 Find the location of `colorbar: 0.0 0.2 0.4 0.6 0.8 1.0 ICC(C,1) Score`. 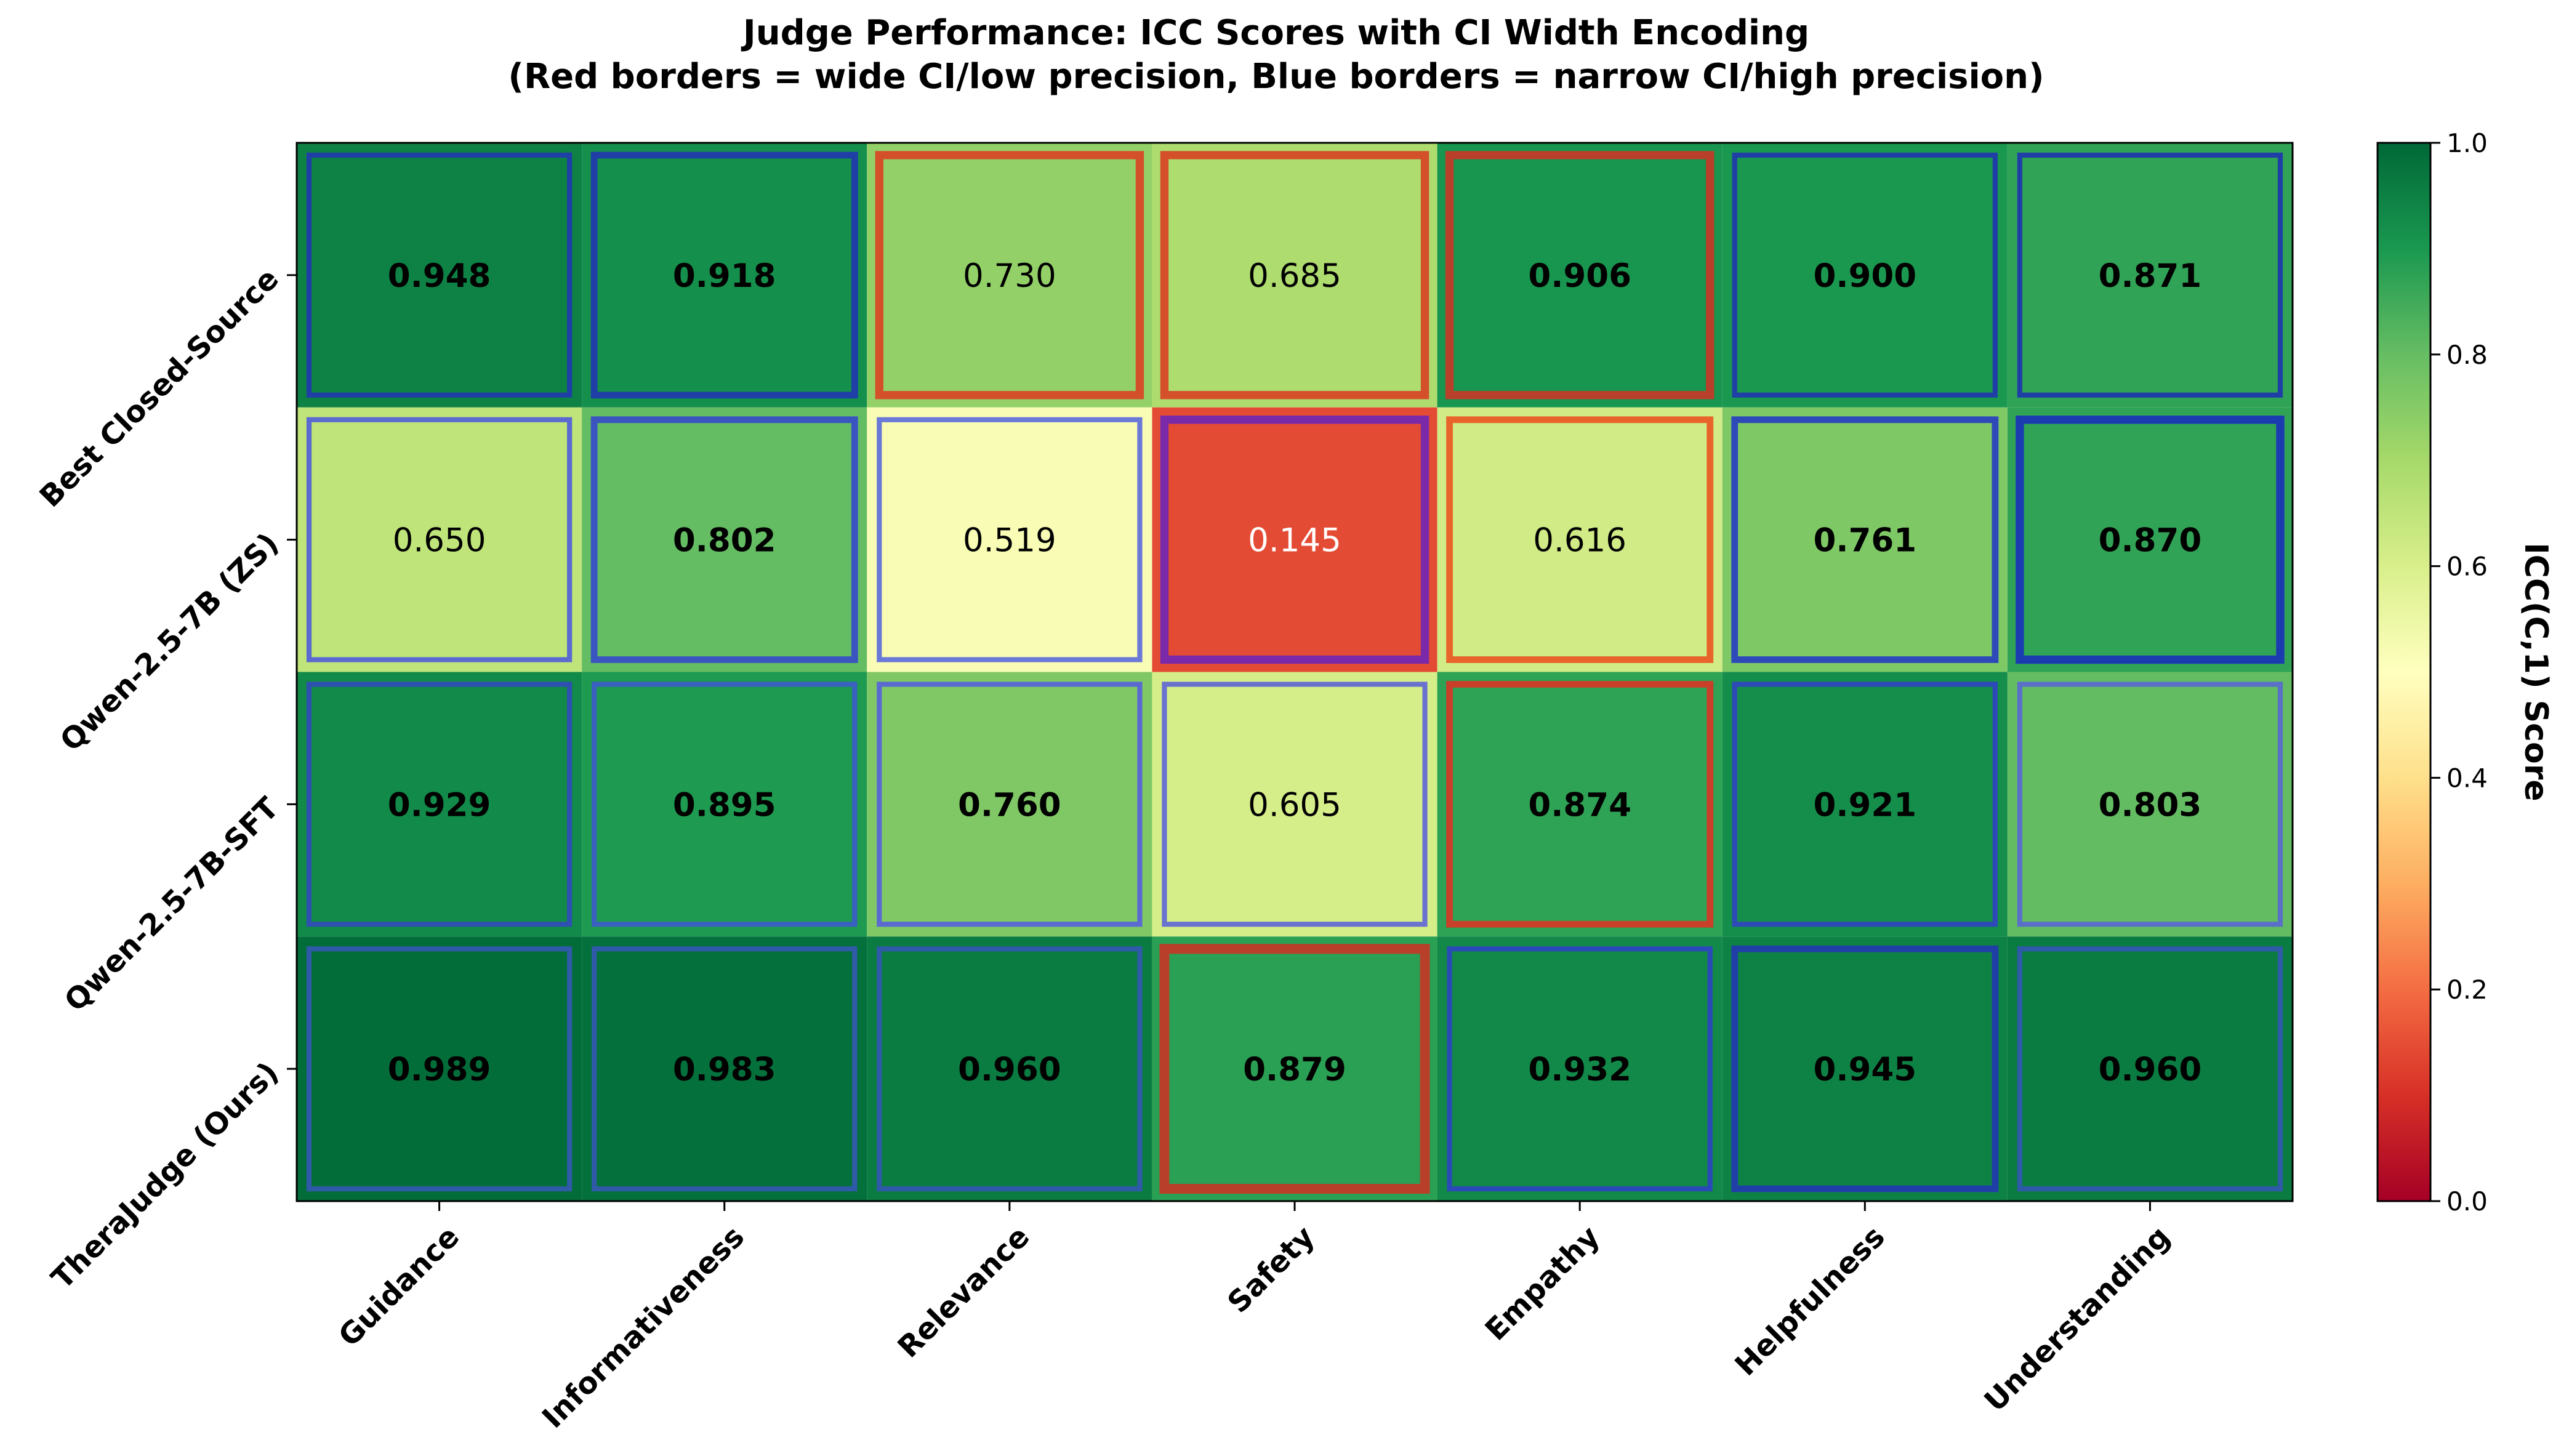

colorbar: 0.0 0.2 0.4 0.6 0.8 1.0 ICC(C,1) Score is located at coordinates (2464, 672).